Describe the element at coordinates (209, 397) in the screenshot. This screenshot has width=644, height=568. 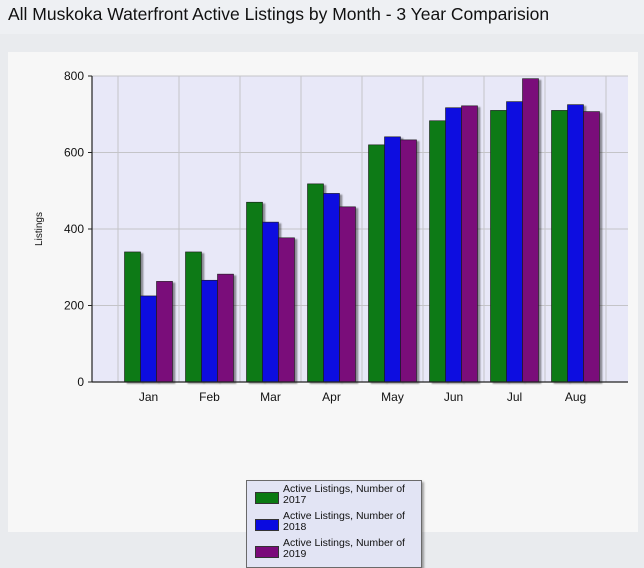
I see `x-tick-label: Feb` at that location.